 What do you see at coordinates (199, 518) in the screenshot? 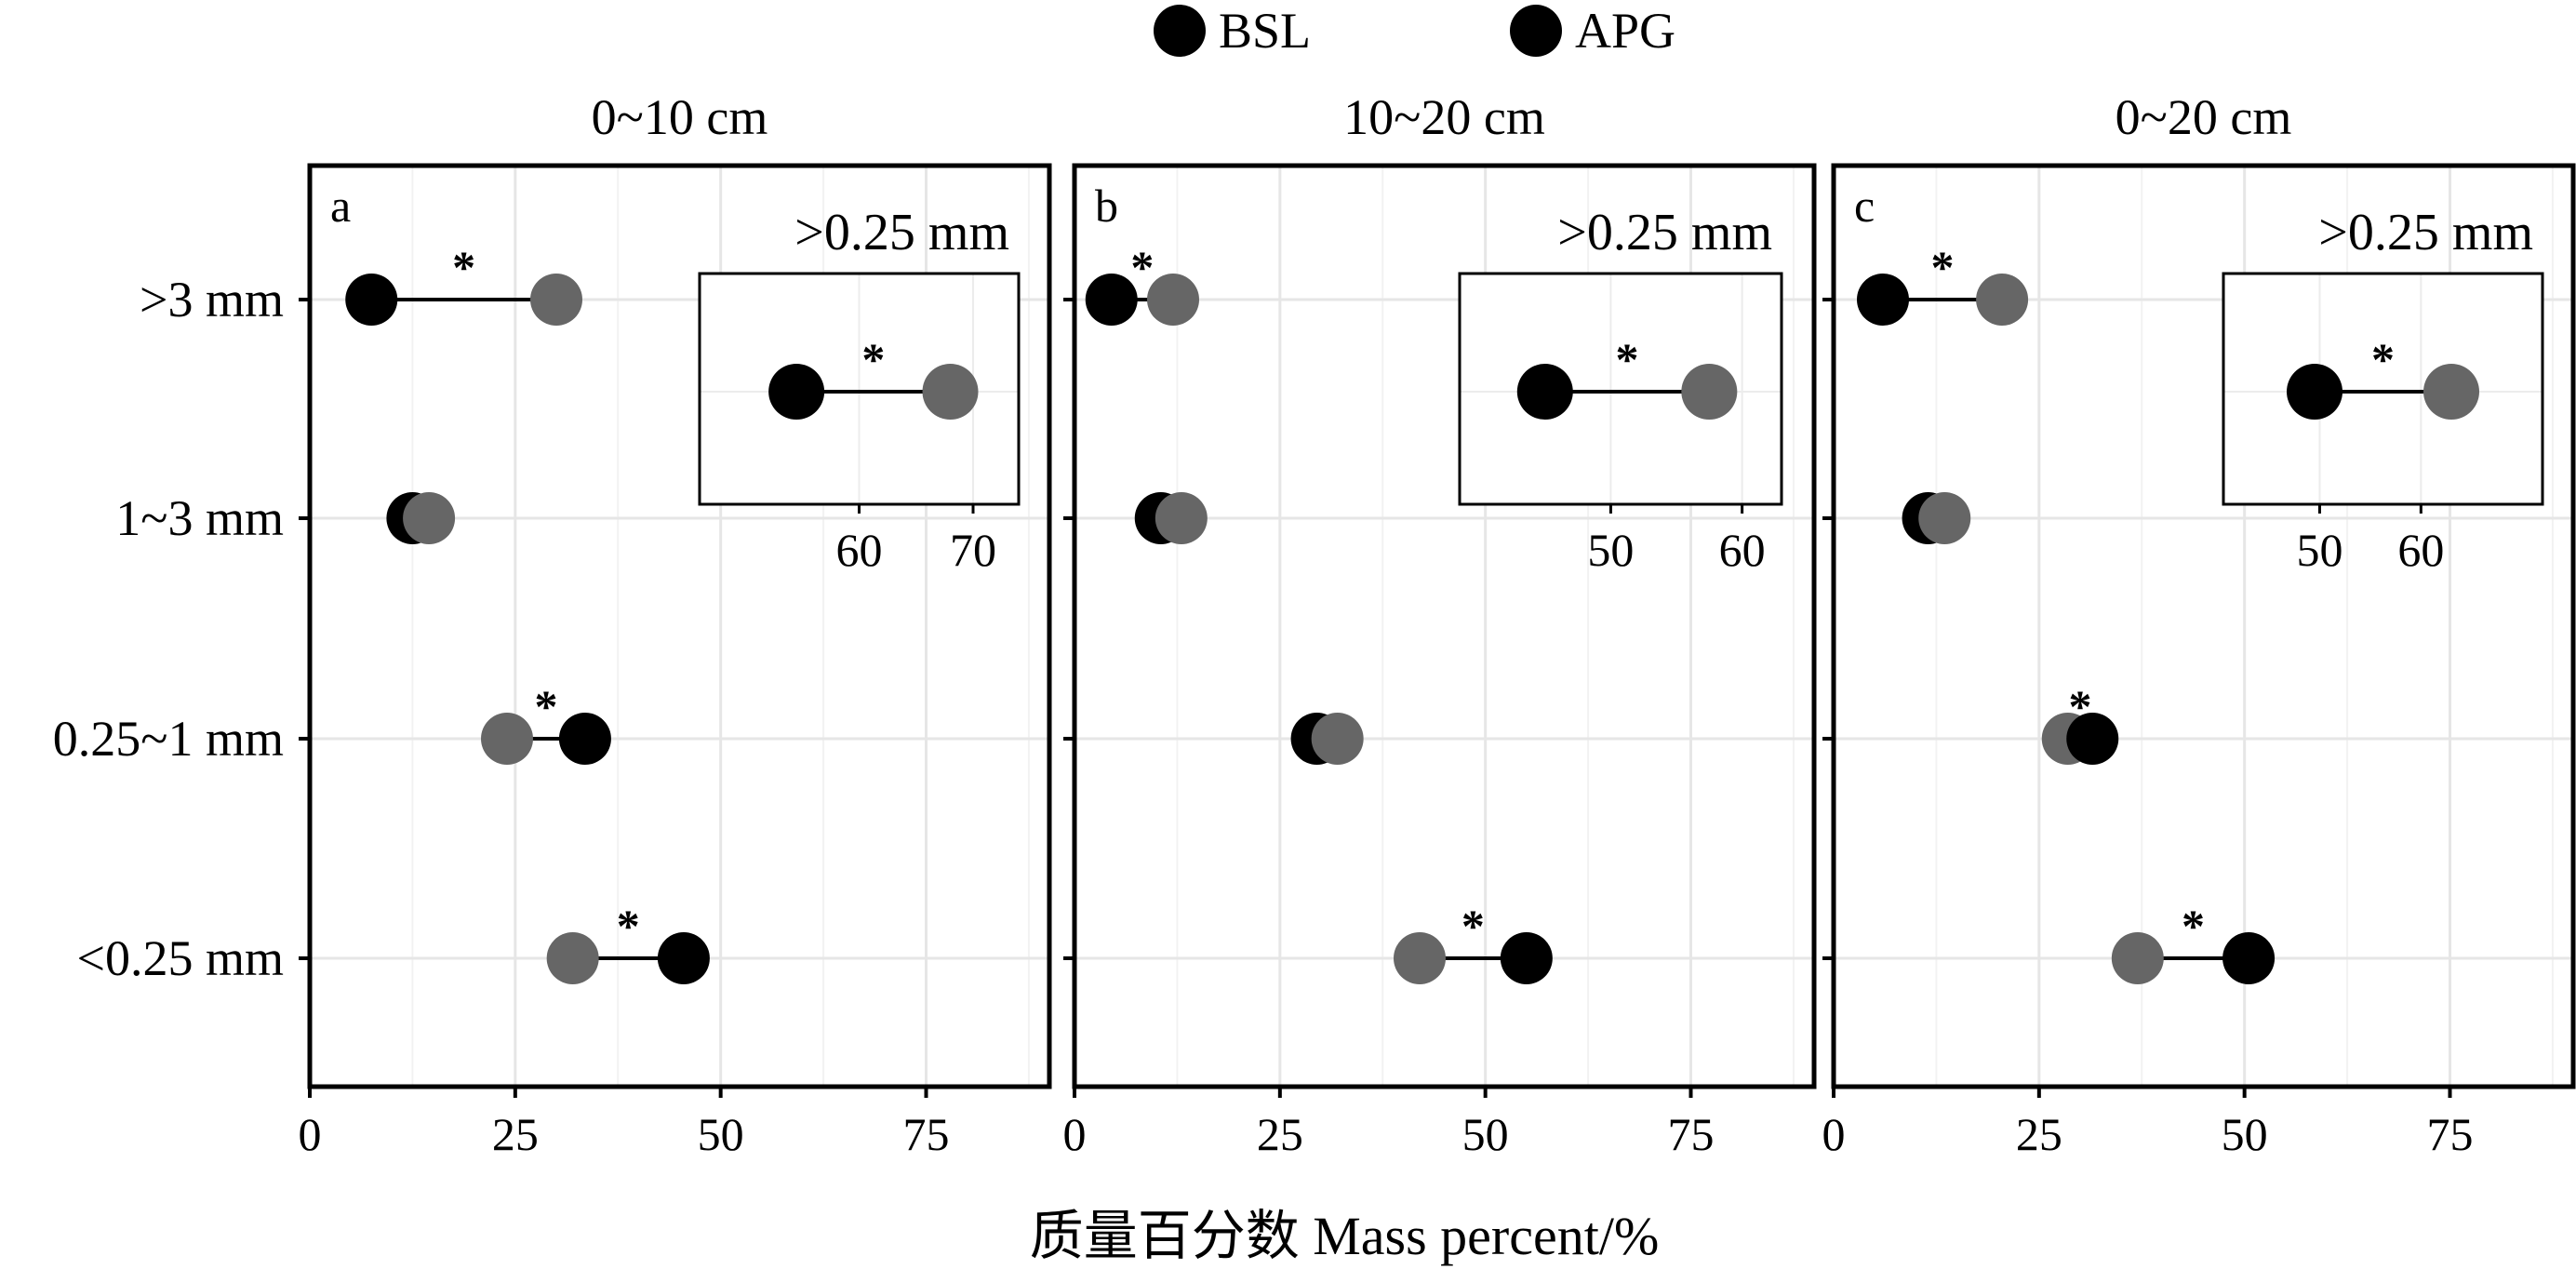
I see `y-label-1-3-mm: 1~3 mm` at bounding box center [199, 518].